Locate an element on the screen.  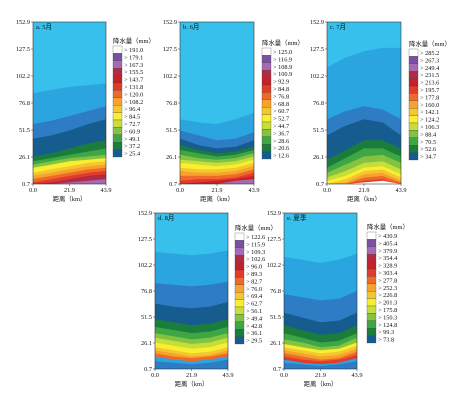
legend-label: > 96.4 is located at coordinates (132, 109).